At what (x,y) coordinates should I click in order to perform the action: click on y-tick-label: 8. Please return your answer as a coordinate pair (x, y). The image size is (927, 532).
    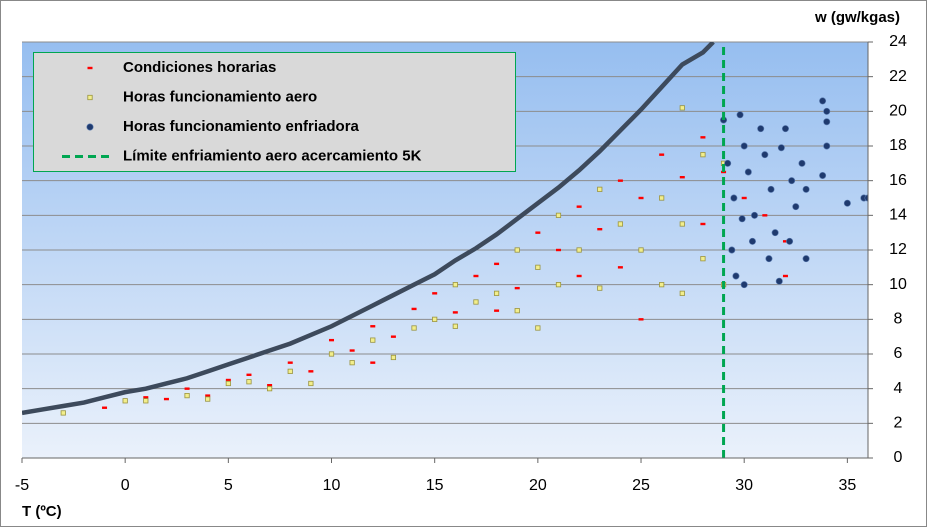
    Looking at the image, I should click on (898, 319).